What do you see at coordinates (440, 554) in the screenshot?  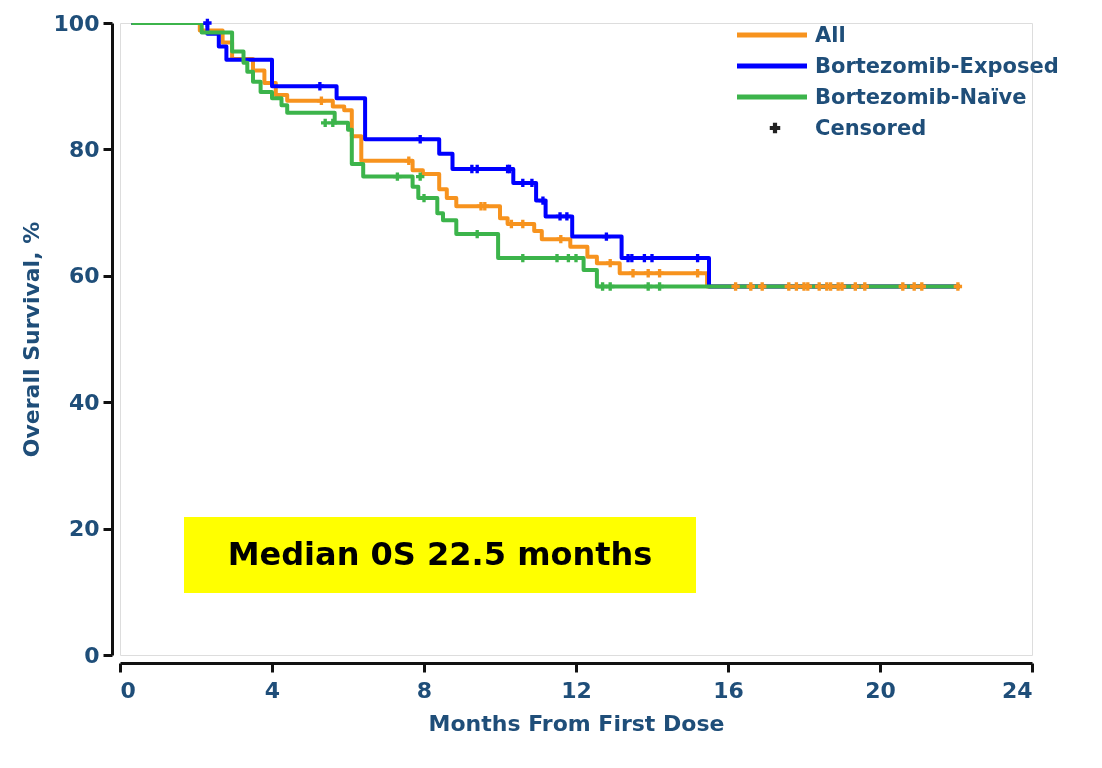 I see `annotation: Median 0S 22.5 months` at bounding box center [440, 554].